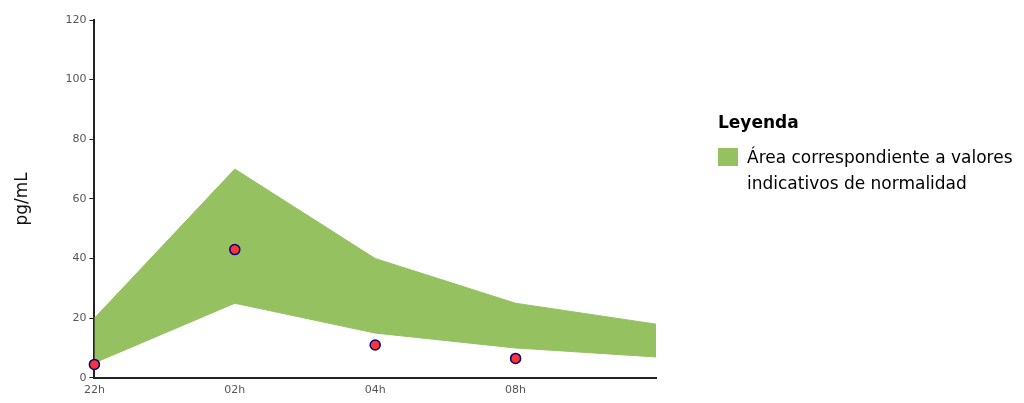 This screenshot has width=1024, height=403. Describe the element at coordinates (94, 390) in the screenshot. I see `x-tick-label: 22h` at that location.